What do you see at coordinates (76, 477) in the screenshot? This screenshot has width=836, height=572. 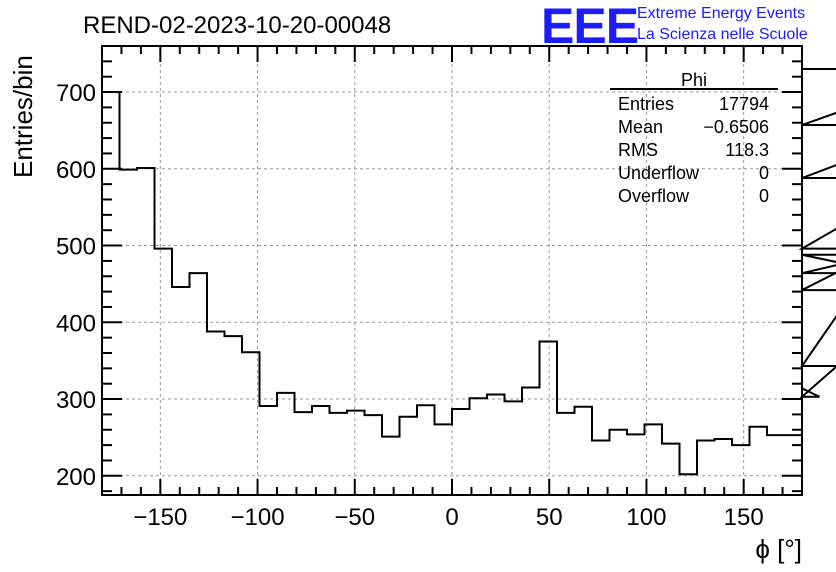 I see `y-tick-label: 200` at bounding box center [76, 477].